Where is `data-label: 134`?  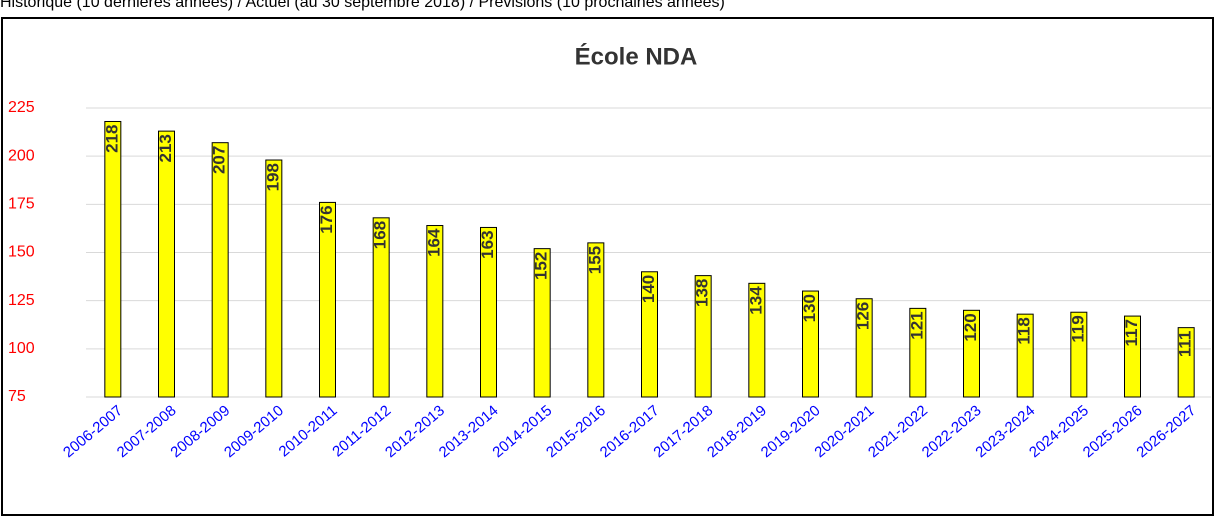
data-label: 134 is located at coordinates (755, 300).